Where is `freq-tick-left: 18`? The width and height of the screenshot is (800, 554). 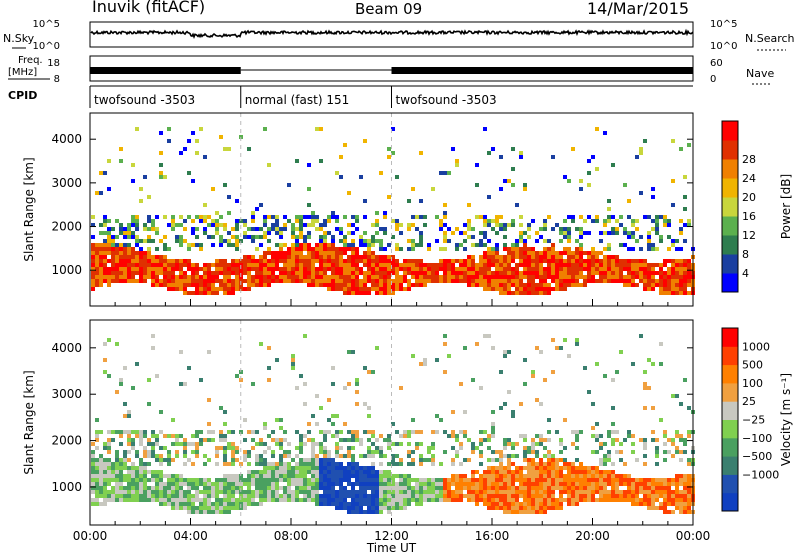 freq-tick-left: 18 is located at coordinates (53, 63).